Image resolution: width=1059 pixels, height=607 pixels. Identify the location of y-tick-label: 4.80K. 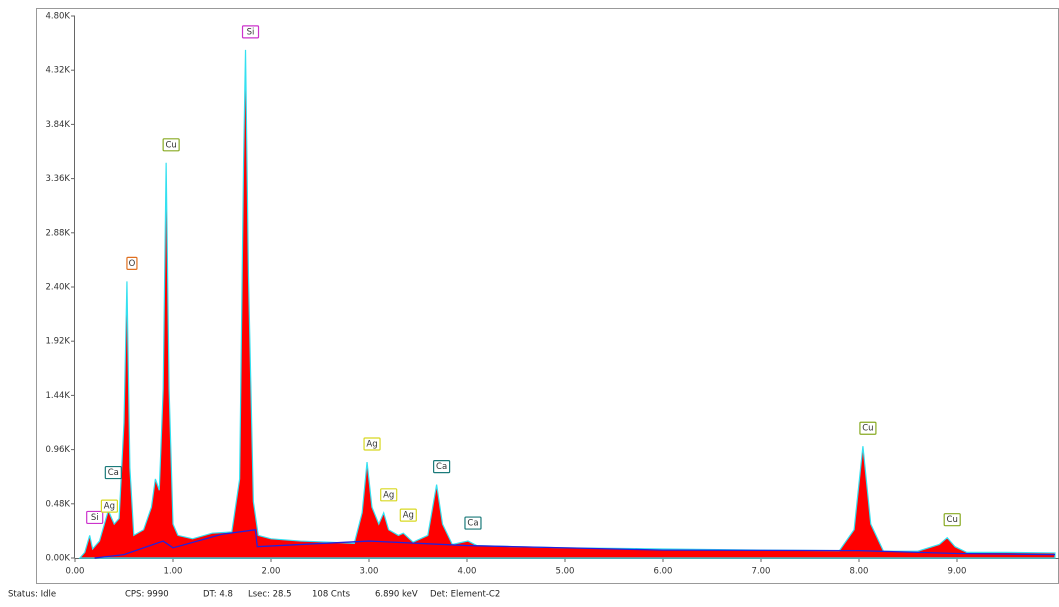
(58, 17).